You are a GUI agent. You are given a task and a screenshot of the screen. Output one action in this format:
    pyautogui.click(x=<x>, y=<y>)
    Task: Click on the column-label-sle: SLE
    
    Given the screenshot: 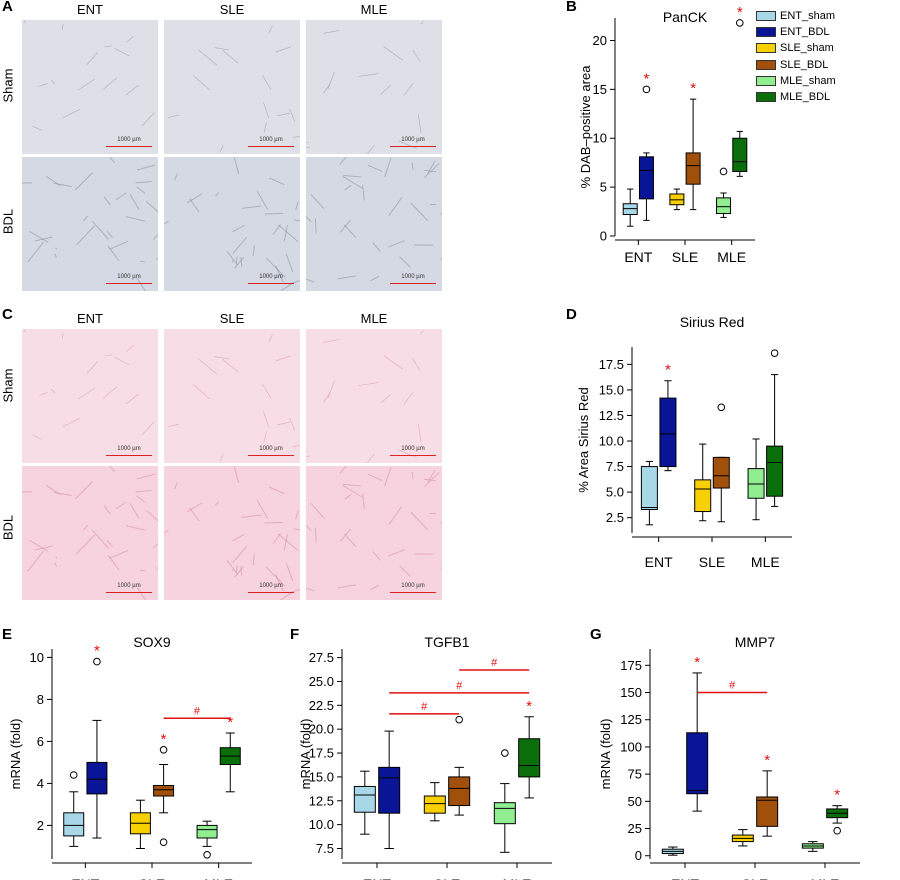 What is the action you would take?
    pyautogui.click(x=232, y=318)
    